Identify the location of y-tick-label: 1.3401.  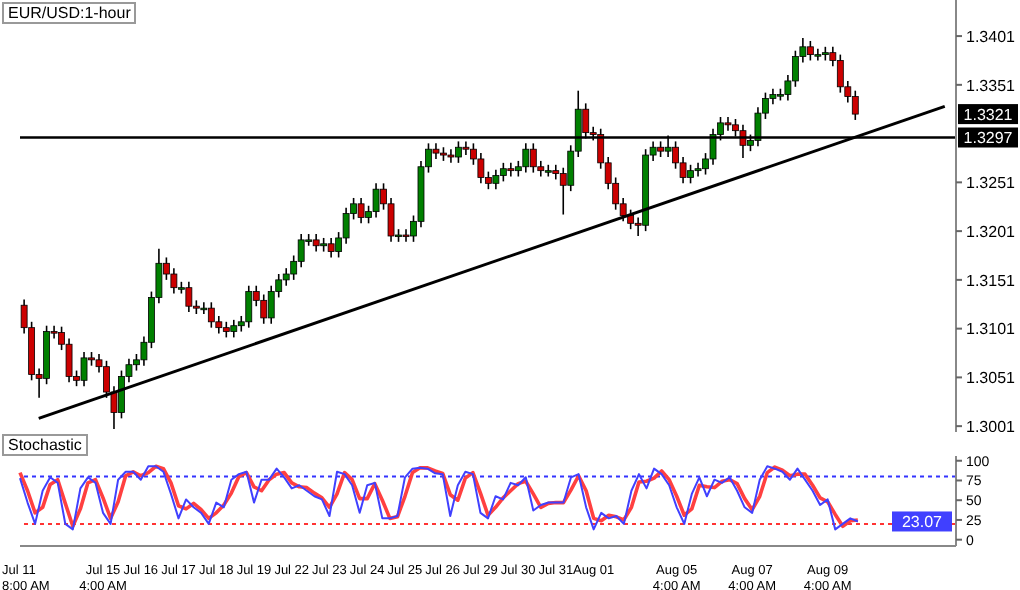
(991, 36).